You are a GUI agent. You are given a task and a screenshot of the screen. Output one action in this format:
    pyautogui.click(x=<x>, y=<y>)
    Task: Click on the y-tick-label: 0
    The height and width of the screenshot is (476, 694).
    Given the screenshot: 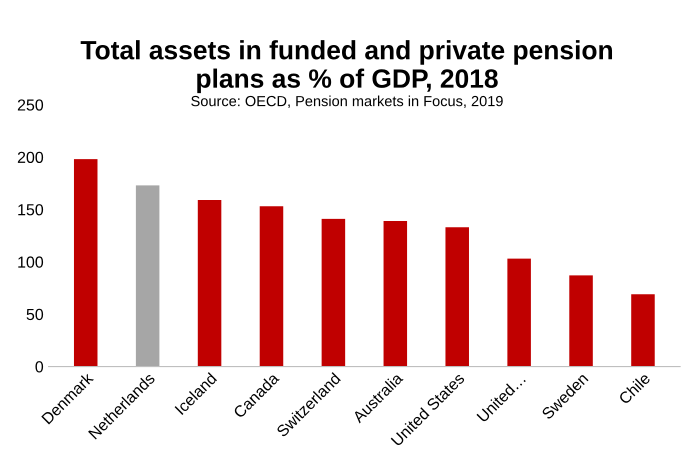 What is the action you would take?
    pyautogui.click(x=39, y=366)
    